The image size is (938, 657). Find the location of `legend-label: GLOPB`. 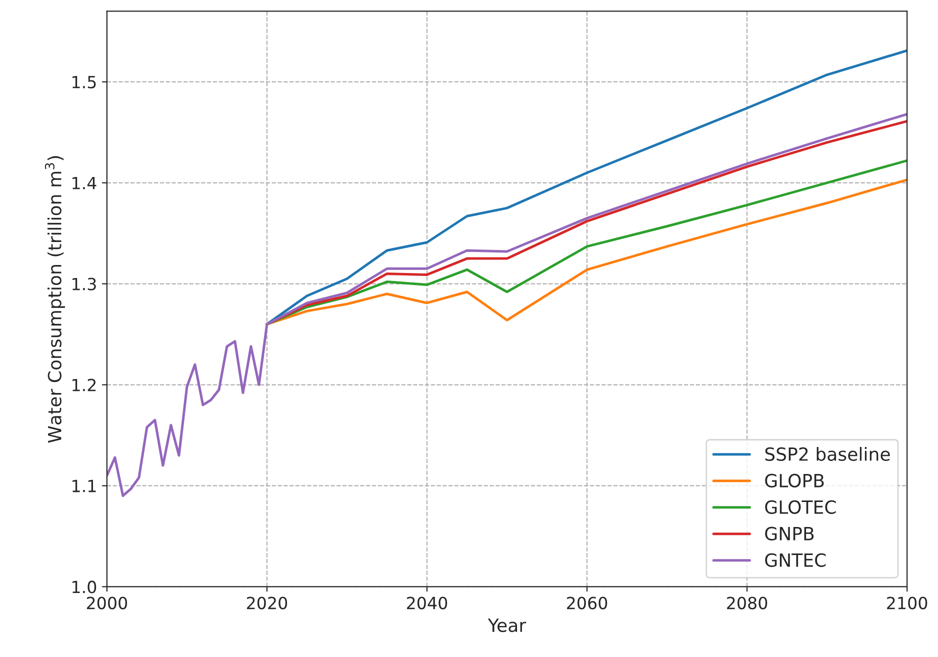

legend-label: GLOPB is located at coordinates (794, 481).